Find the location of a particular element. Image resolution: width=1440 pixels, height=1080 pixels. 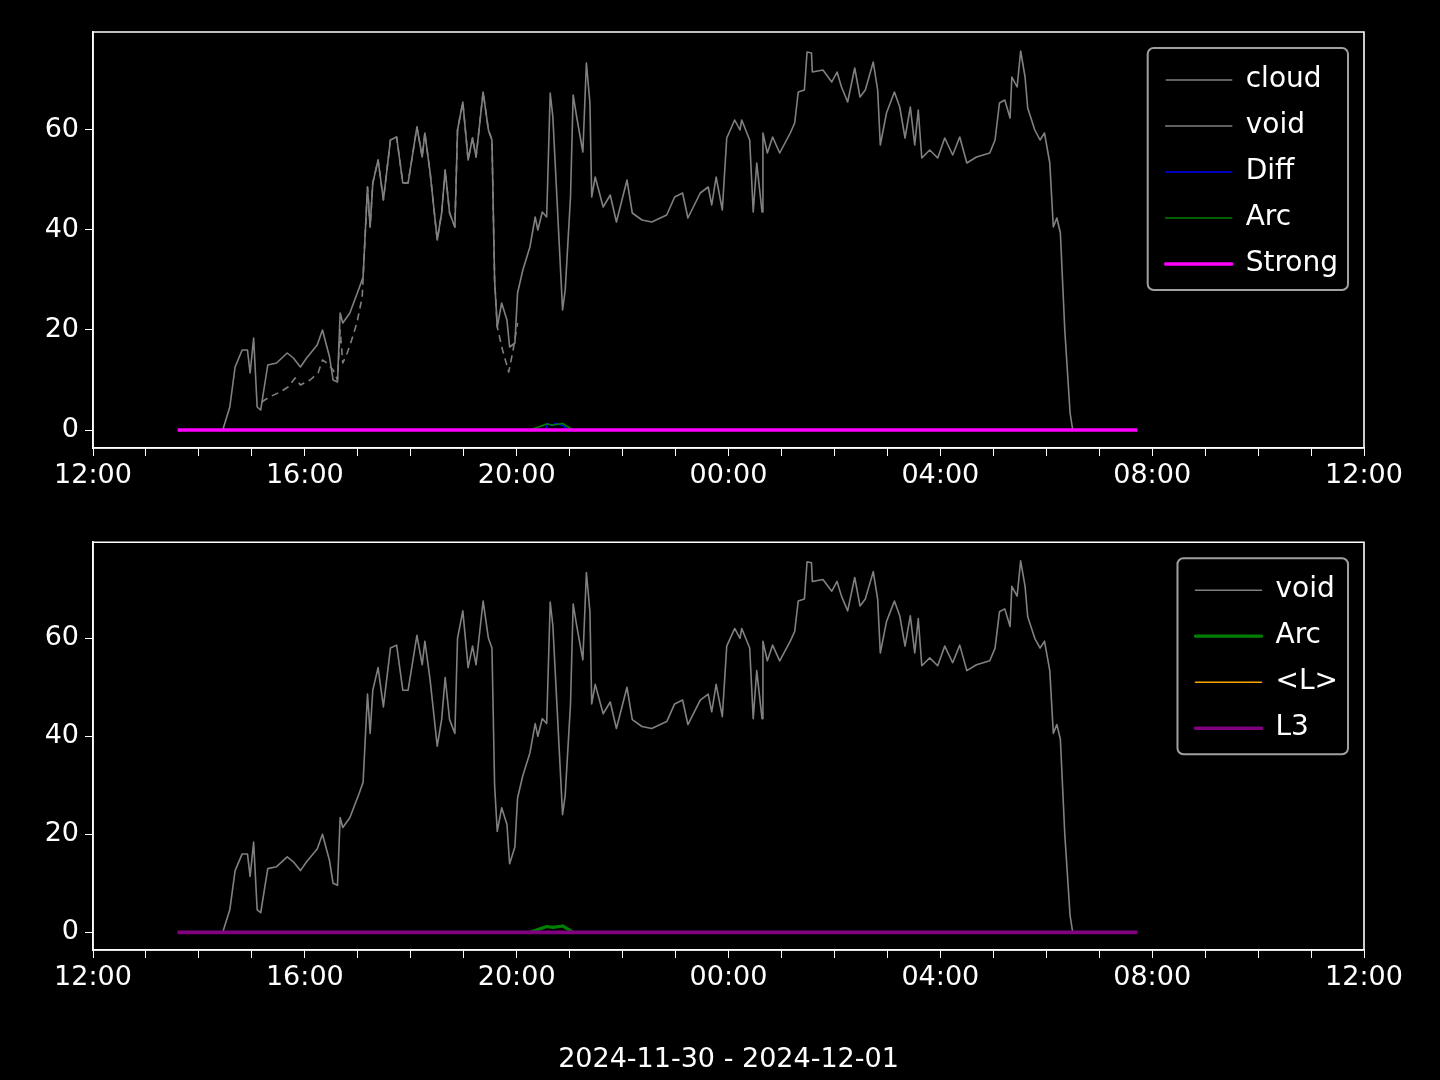

legend-label: L3 is located at coordinates (1292, 726).